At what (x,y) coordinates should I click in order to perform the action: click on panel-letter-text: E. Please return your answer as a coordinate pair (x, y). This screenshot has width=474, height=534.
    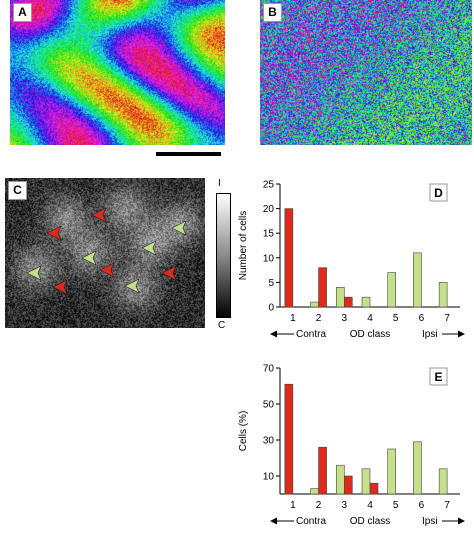
    Looking at the image, I should click on (438, 377).